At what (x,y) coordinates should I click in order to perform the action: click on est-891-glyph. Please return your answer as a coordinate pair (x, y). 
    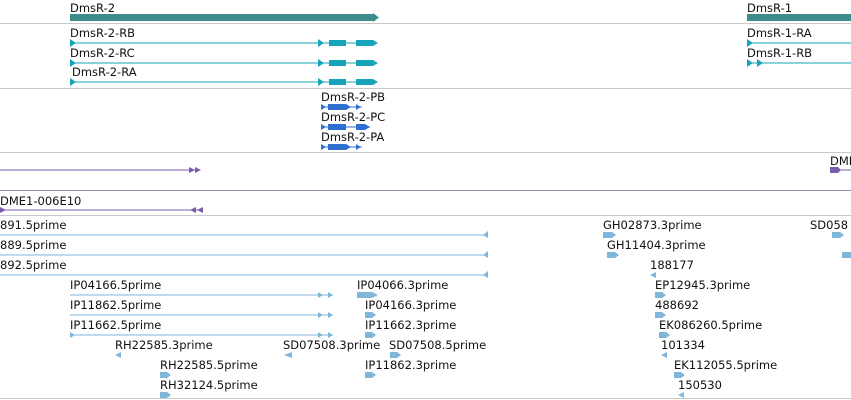
    Looking at the image, I should click on (244, 234).